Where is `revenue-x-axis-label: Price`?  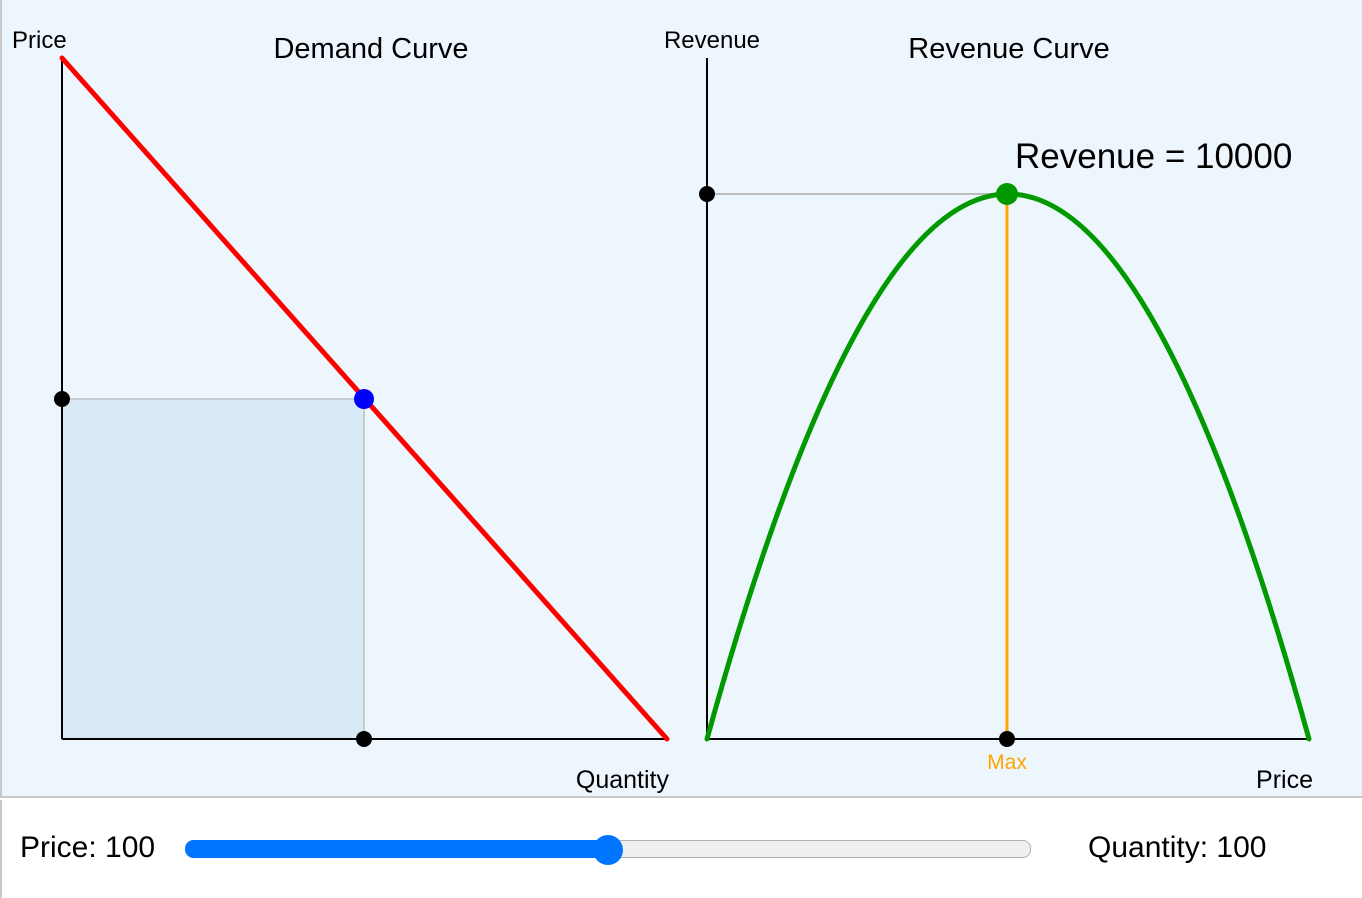
revenue-x-axis-label: Price is located at coordinates (1284, 780).